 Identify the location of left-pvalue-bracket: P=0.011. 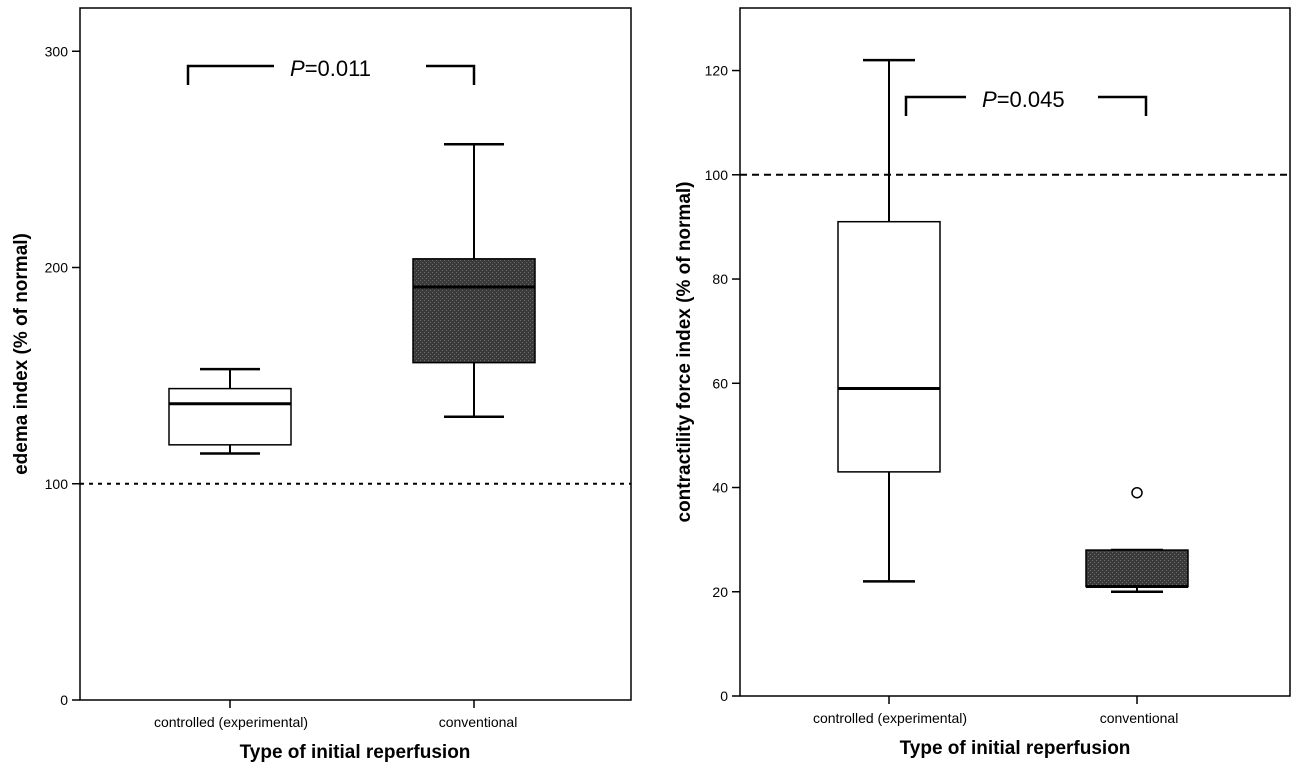
(331, 70).